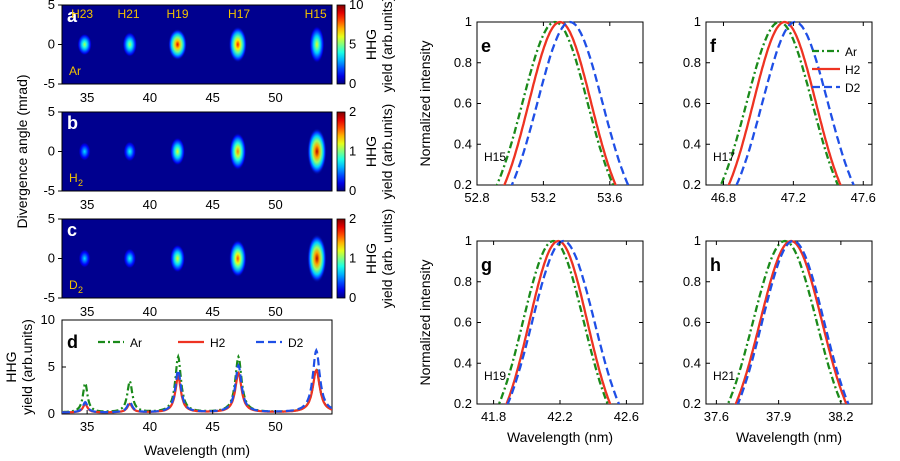 This screenshot has width=900, height=461. What do you see at coordinates (543, 197) in the screenshot?
I see `x-tick-label: 53.2` at bounding box center [543, 197].